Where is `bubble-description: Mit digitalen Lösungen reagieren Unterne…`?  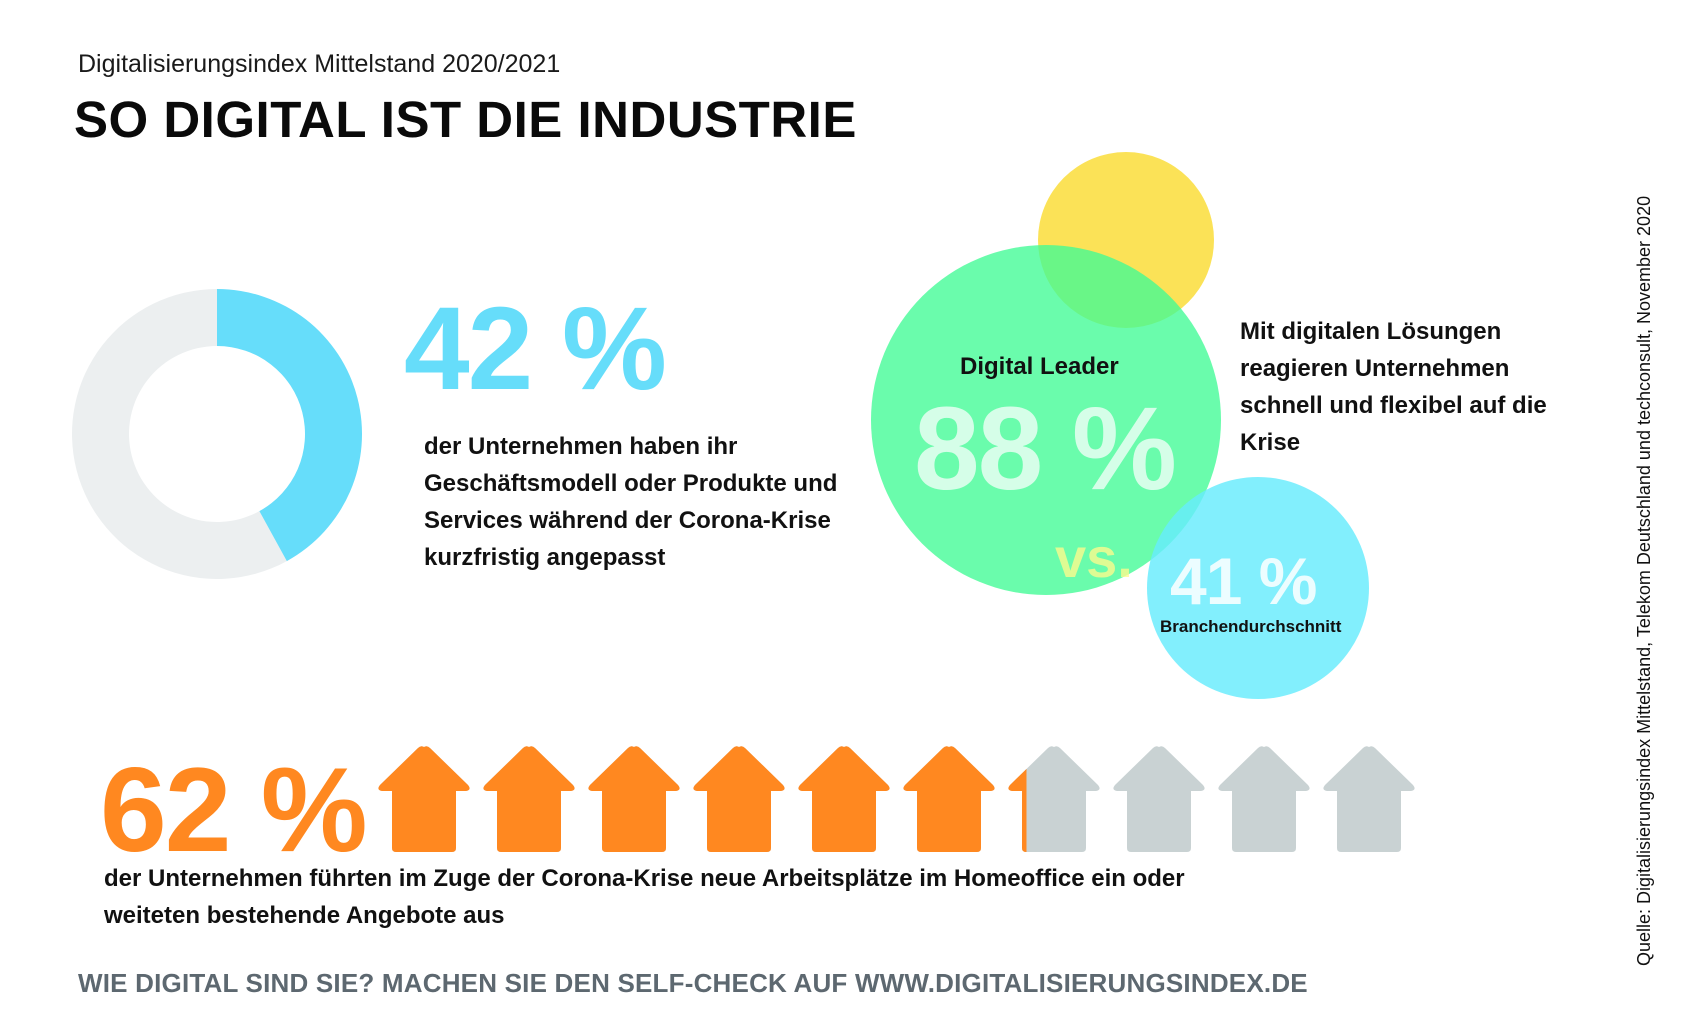 bubble-description: Mit digitalen Lösungen reagieren Unterne… is located at coordinates (1393, 387).